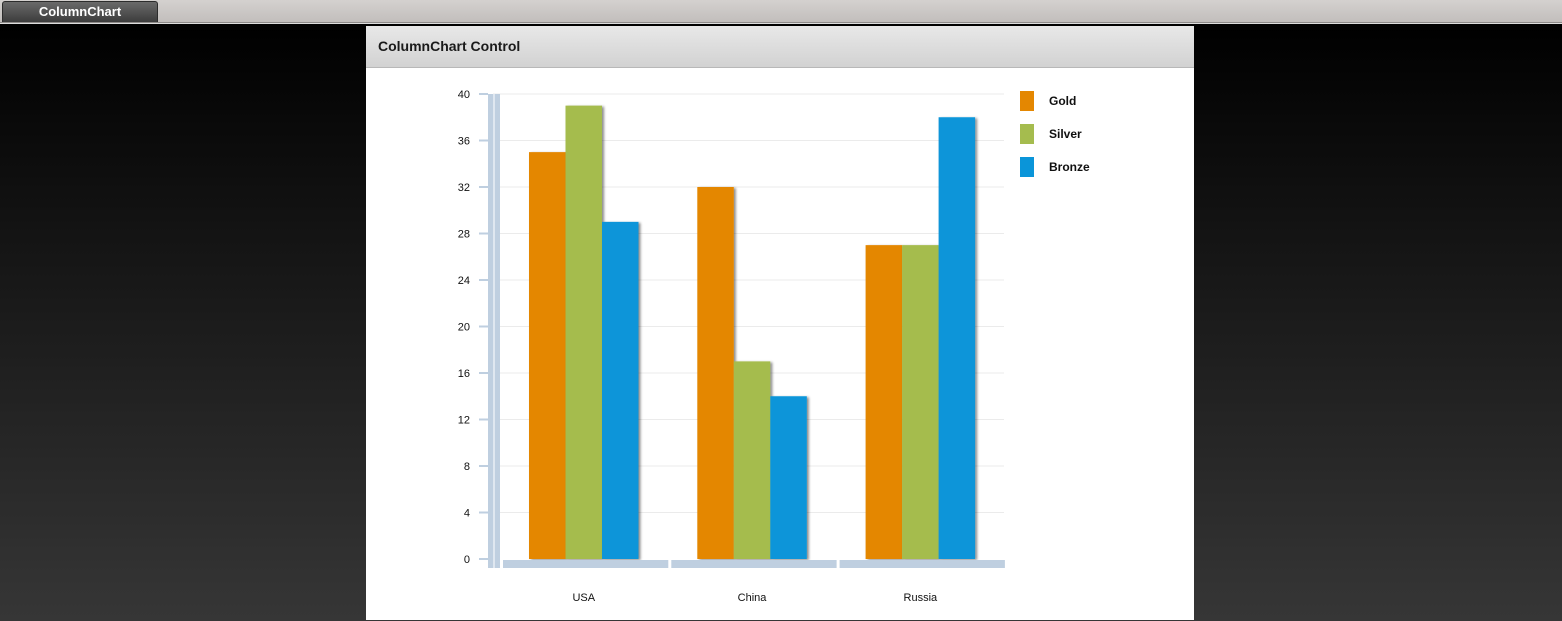 Image resolution: width=1562 pixels, height=621 pixels. I want to click on legend-label-gold: Gold, so click(1062, 101).